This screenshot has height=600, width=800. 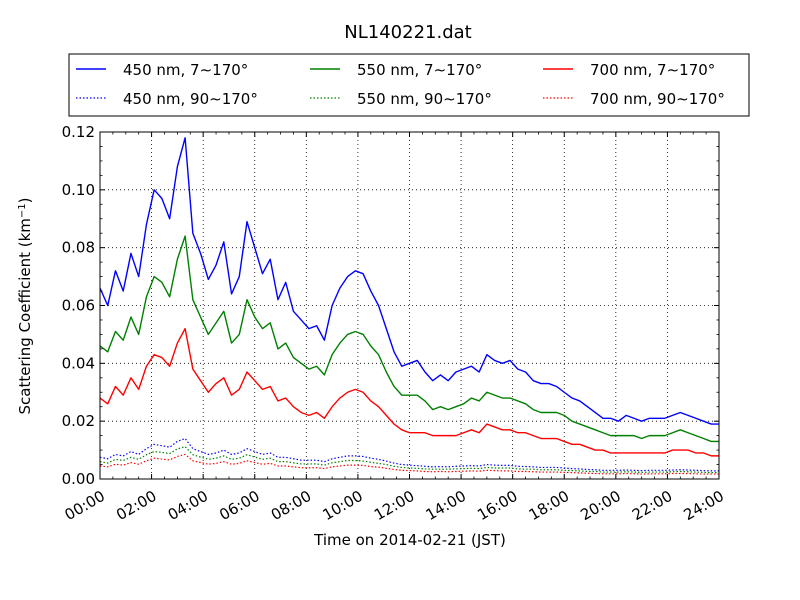 I want to click on legend-label: 450 nm, 90∼170°, so click(x=190, y=99).